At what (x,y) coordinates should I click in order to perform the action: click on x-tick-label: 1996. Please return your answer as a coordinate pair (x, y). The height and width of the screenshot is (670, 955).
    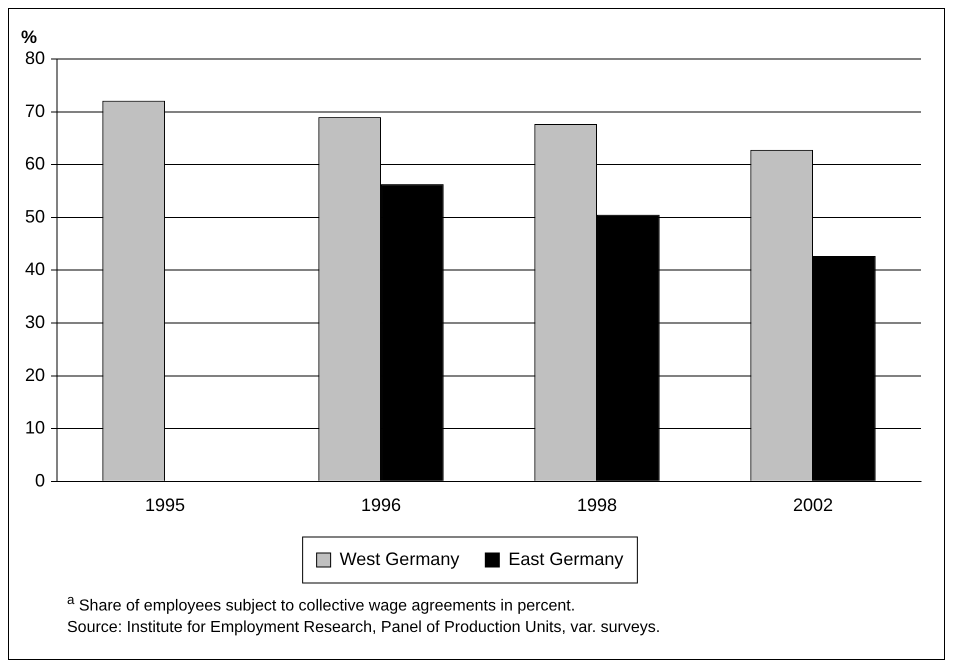
    Looking at the image, I should click on (381, 505).